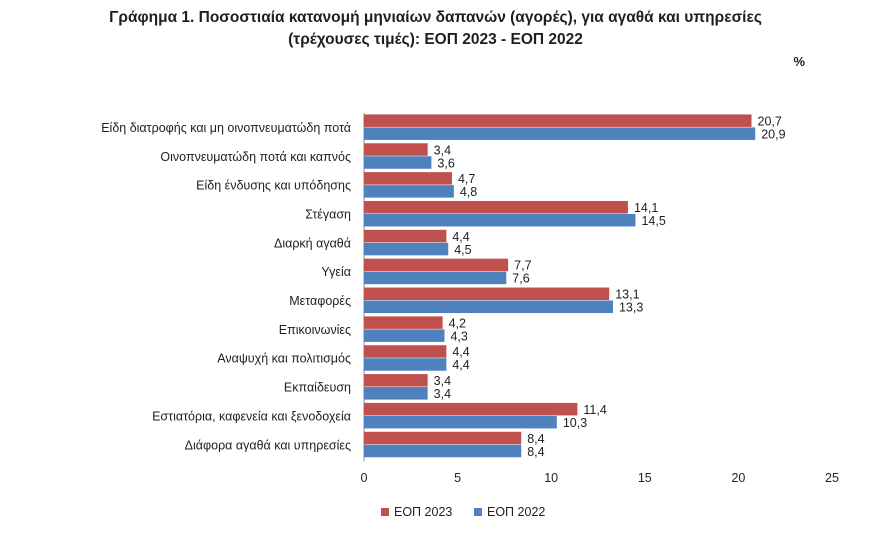  Describe the element at coordinates (653, 221) in the screenshot. I see `data-label: 14,5` at that location.